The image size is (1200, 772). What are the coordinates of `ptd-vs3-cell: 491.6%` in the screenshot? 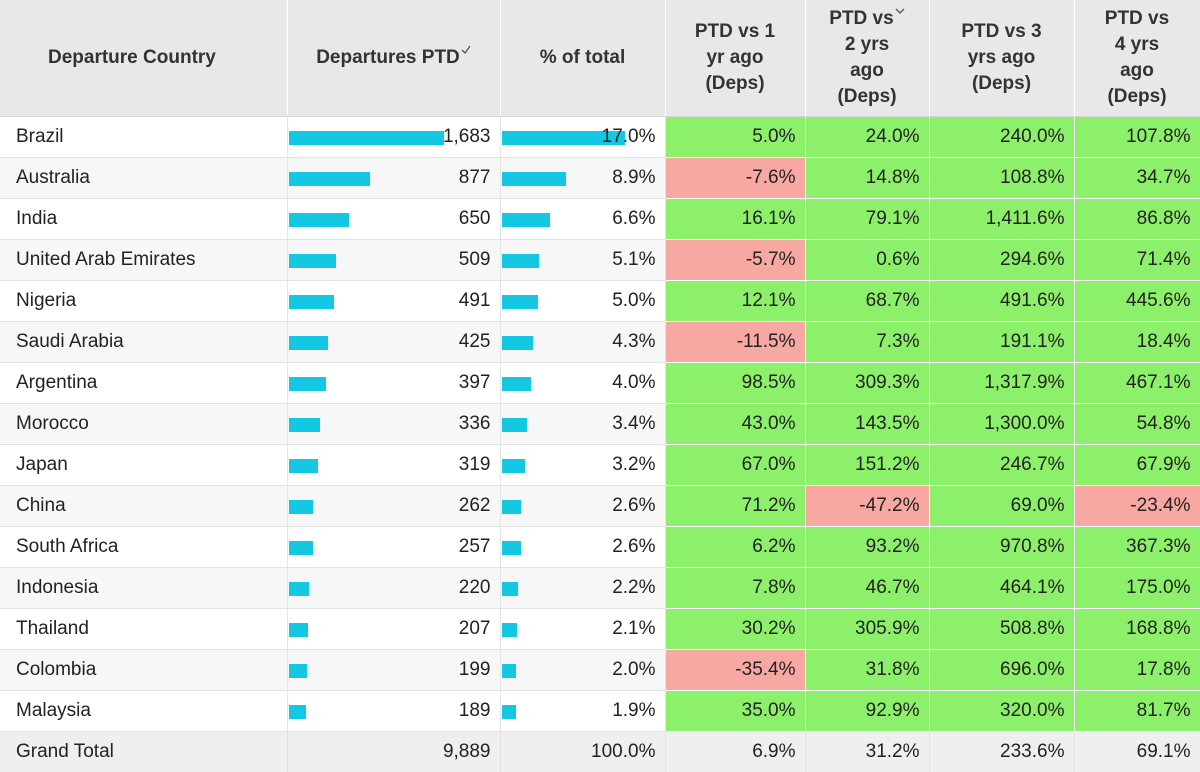 It's located at (1001, 301).